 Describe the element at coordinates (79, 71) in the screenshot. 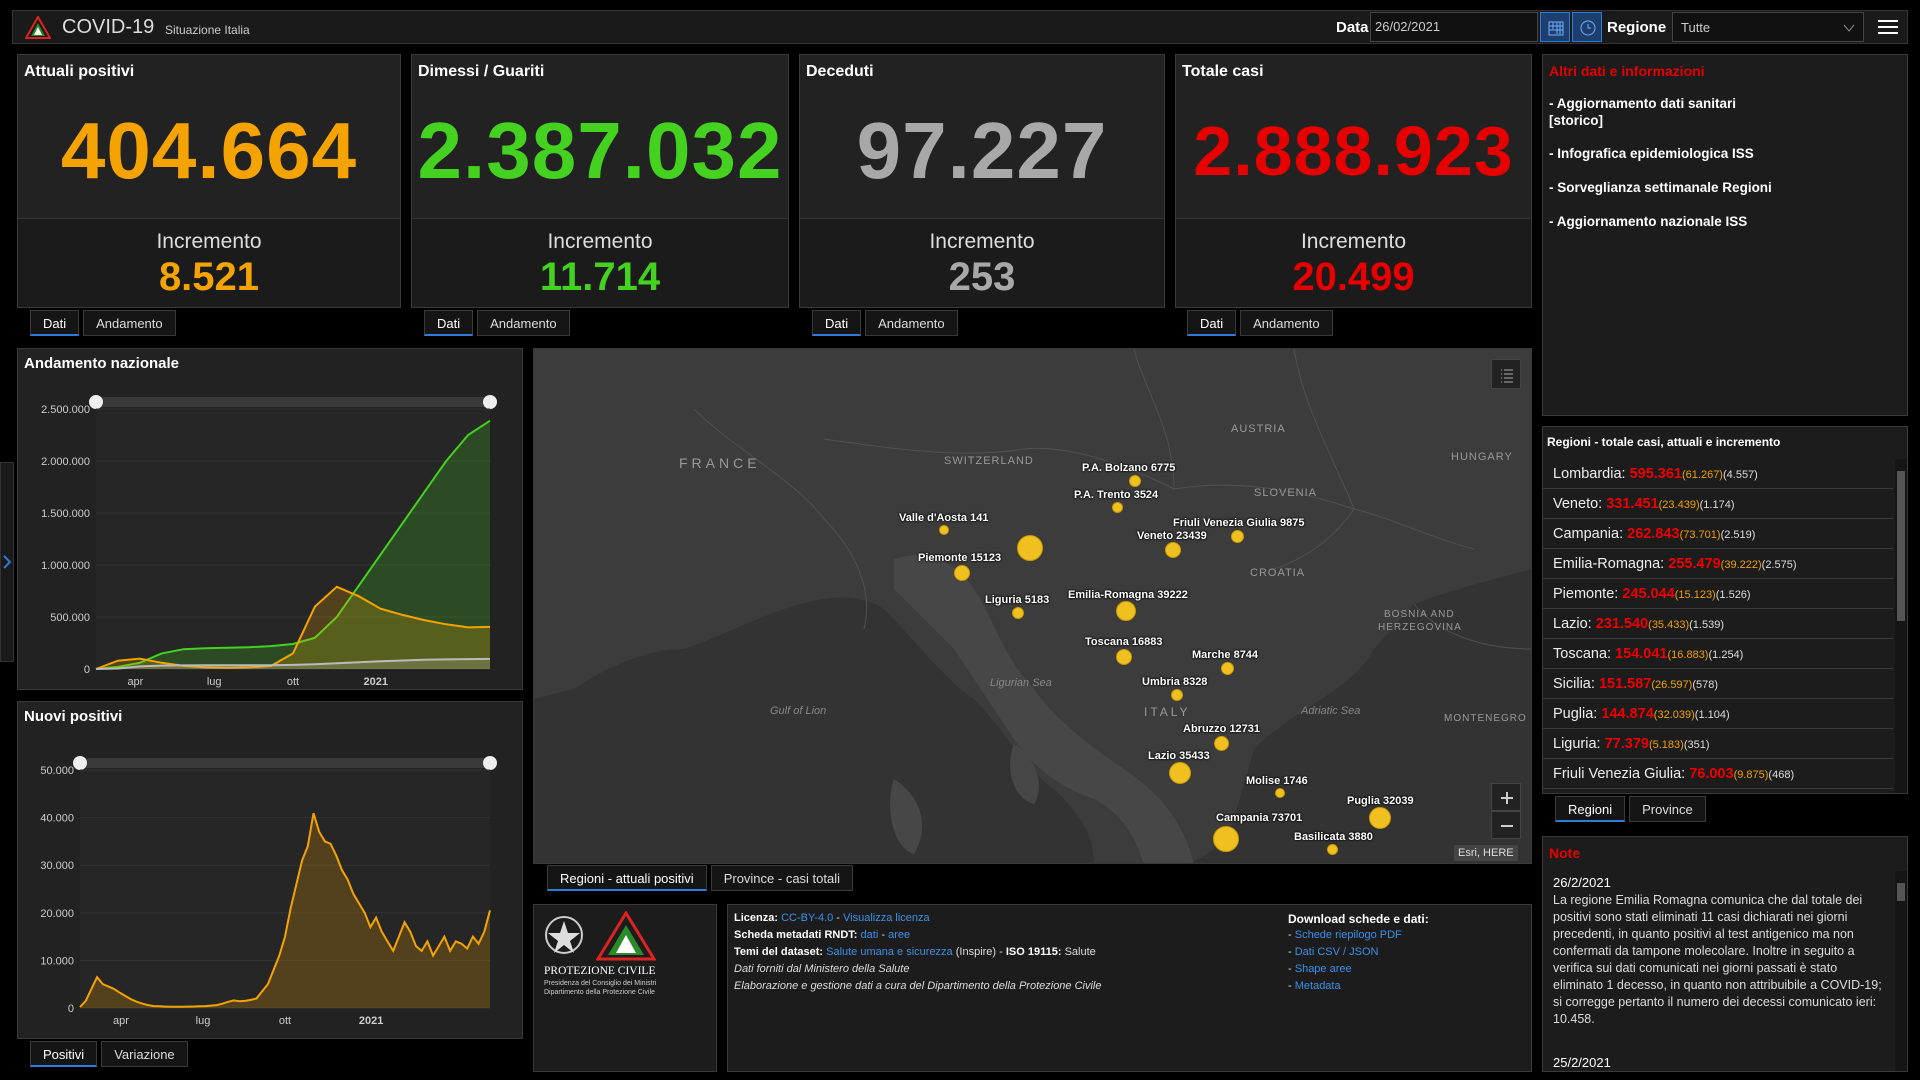

I see `kpi-title: Attuali positivi` at that location.